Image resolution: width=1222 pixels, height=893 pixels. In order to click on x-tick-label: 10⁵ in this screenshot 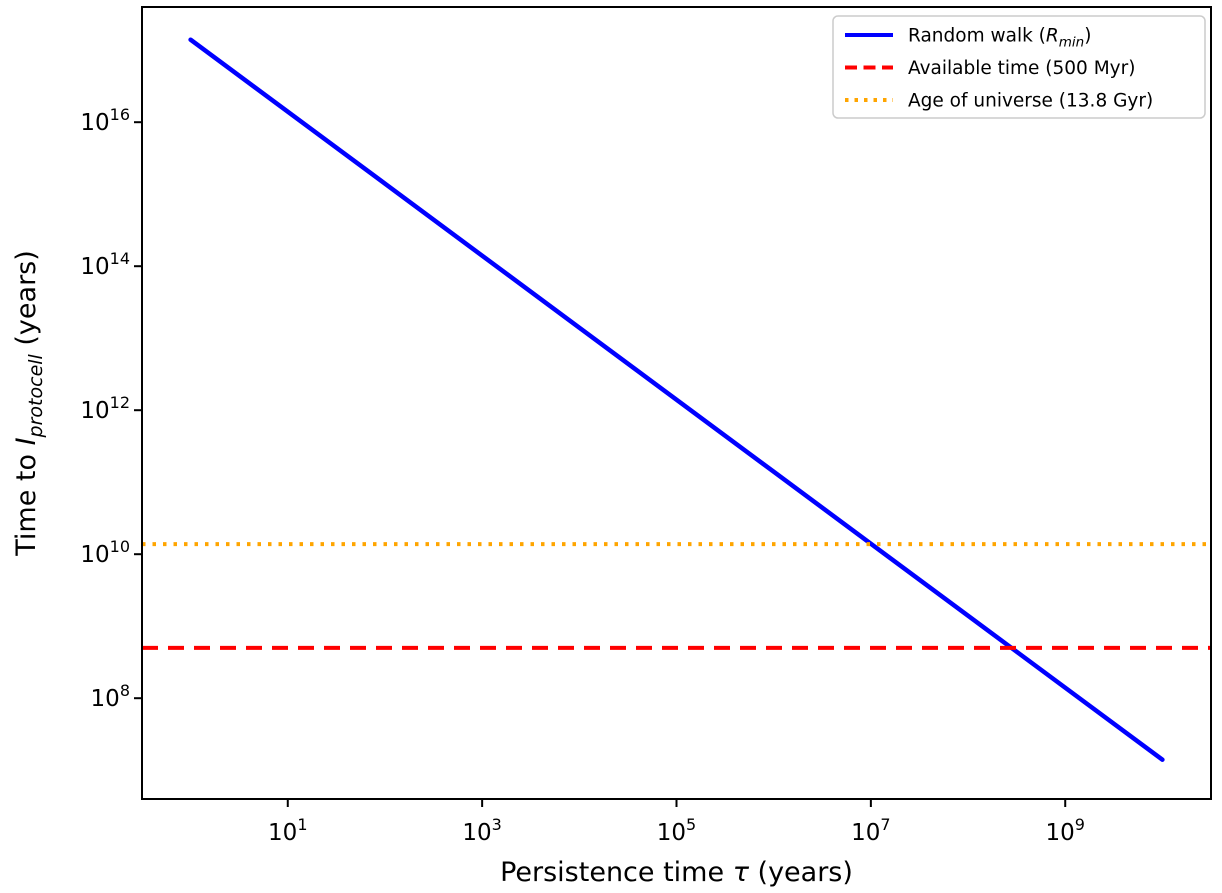, I will do `click(676, 830)`.